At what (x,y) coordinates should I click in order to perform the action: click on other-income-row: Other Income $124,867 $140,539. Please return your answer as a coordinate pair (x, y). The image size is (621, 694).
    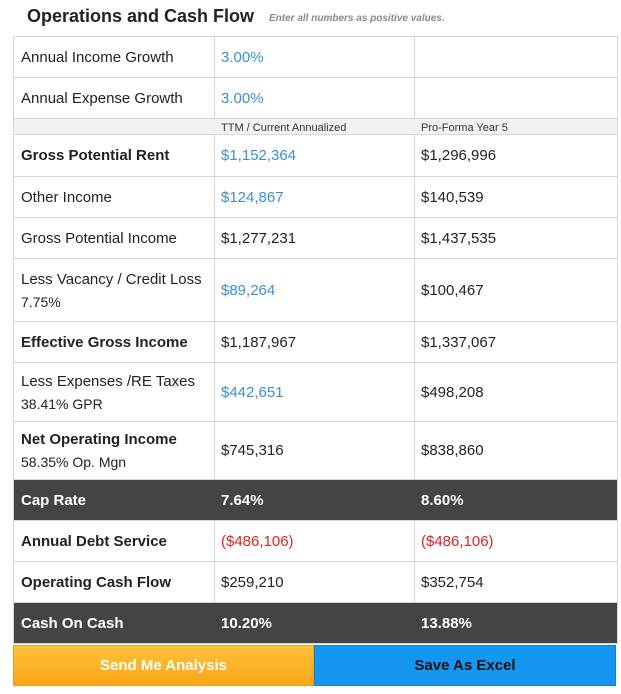
    Looking at the image, I should click on (315, 197).